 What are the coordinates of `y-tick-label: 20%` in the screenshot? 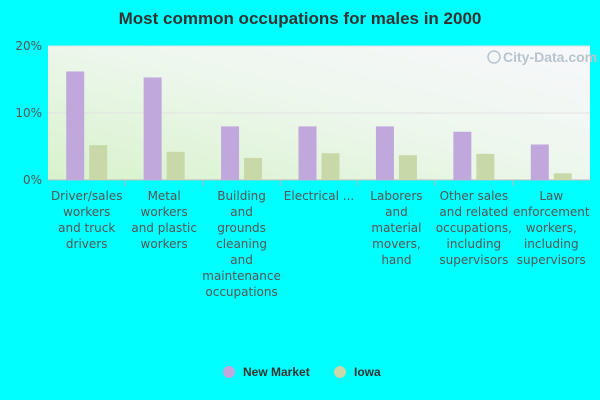 It's located at (28, 46).